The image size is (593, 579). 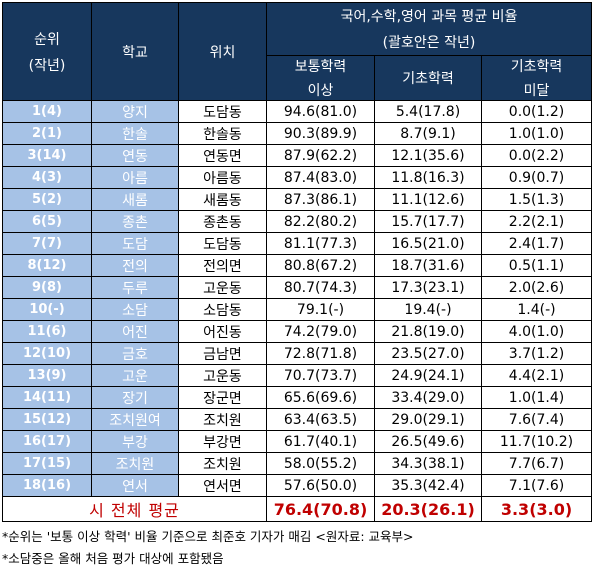 What do you see at coordinates (320, 419) in the screenshot?
I see `normal-level-cell: 63.4(63.5)` at bounding box center [320, 419].